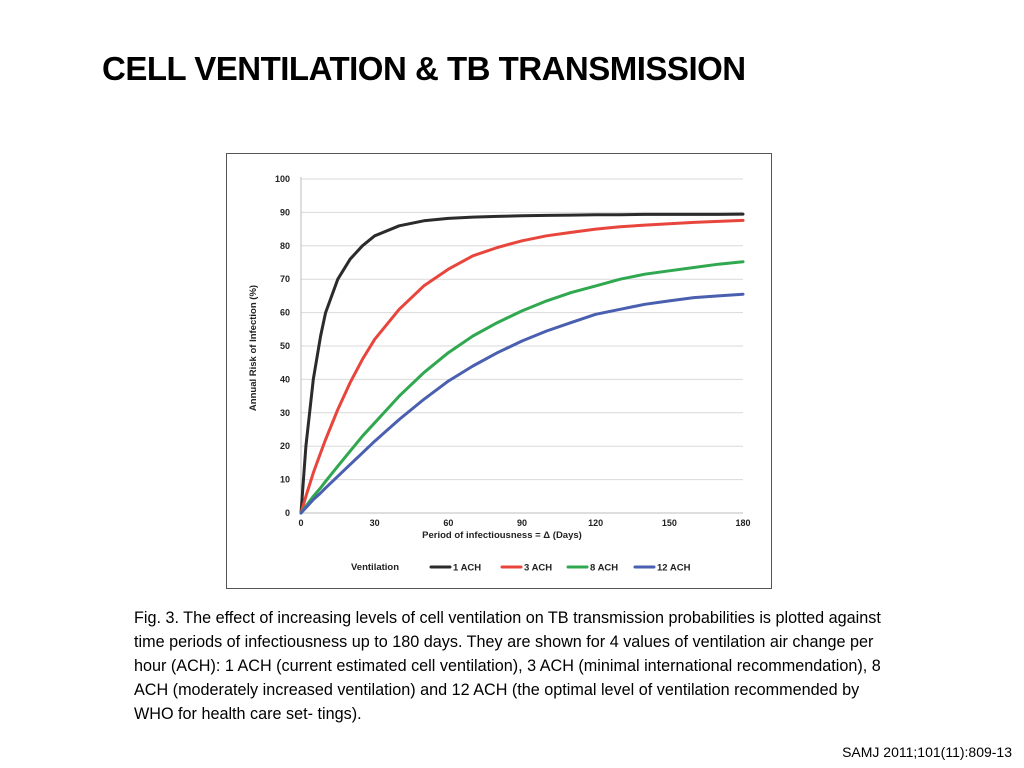  I want to click on series-line-8-ach, so click(522, 387).